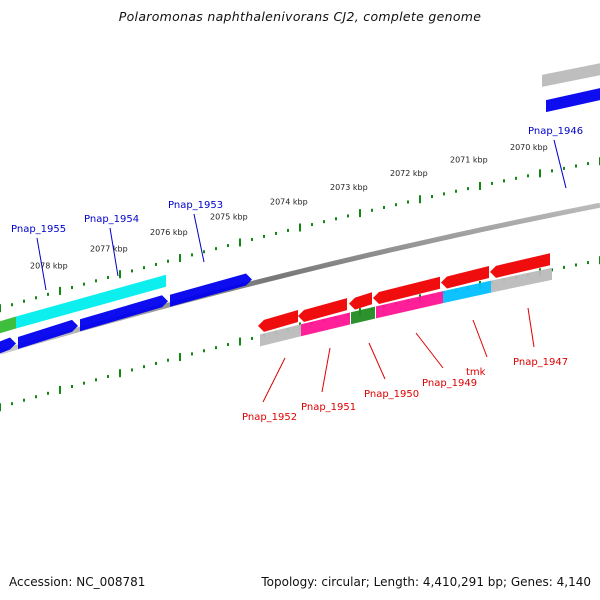 The height and width of the screenshot is (600, 600). Describe the element at coordinates (540, 362) in the screenshot. I see `reverse-gene-label: Pnap_1947` at that location.